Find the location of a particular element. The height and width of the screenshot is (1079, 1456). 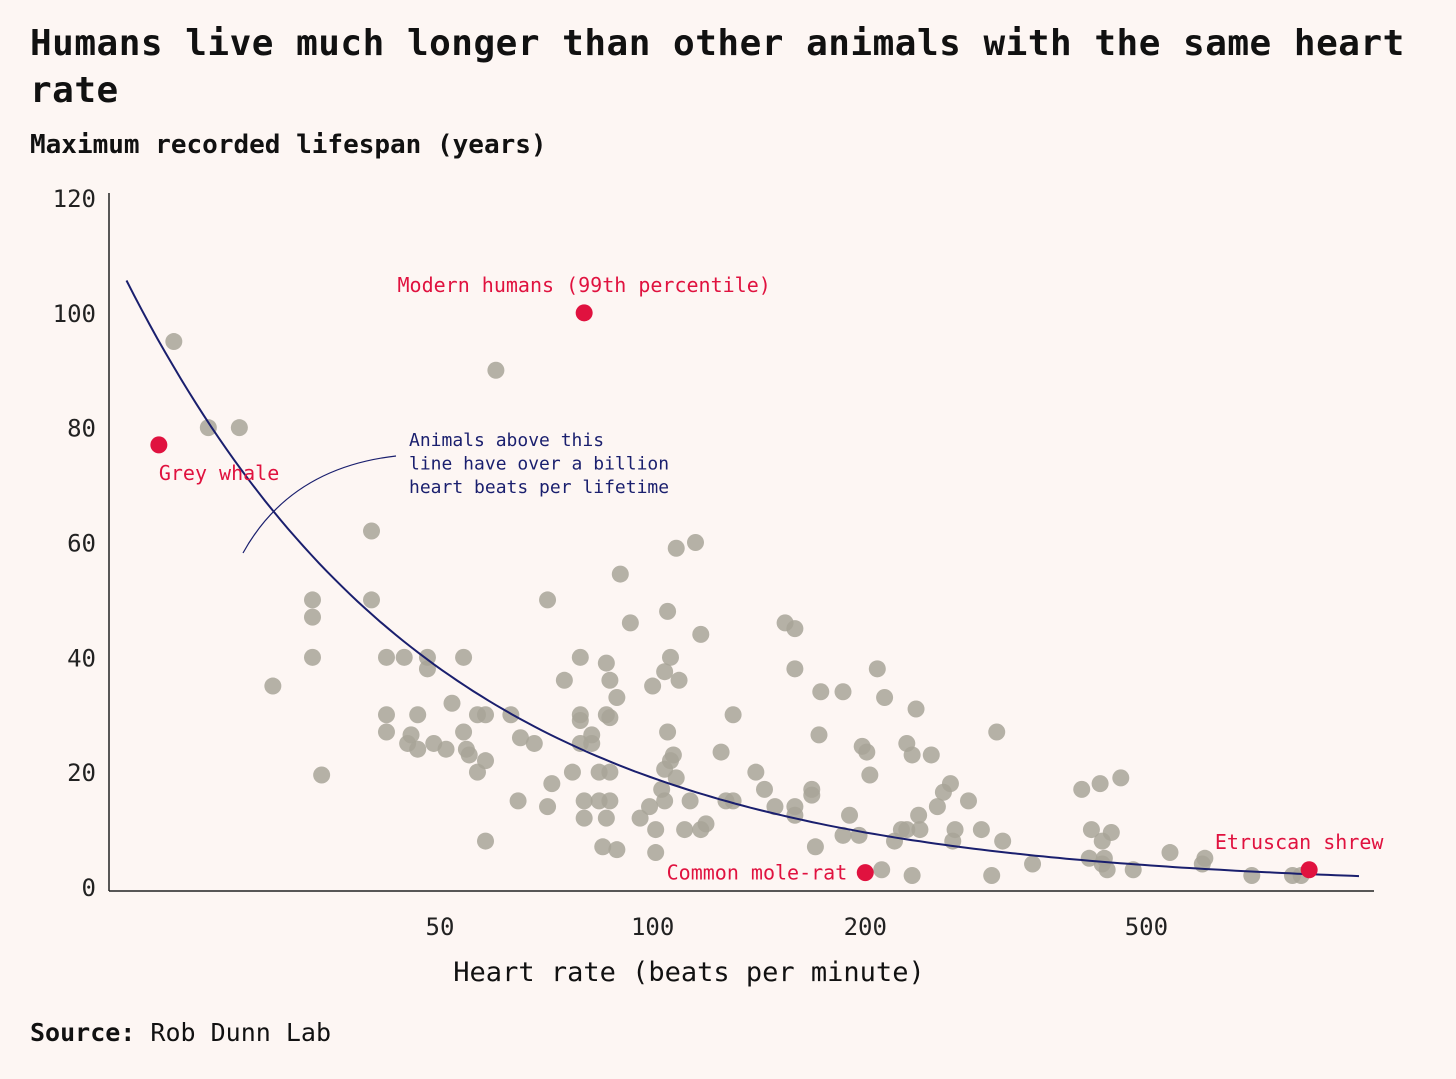

x-axis-label: Heart rate (beats per minute) is located at coordinates (688, 972).